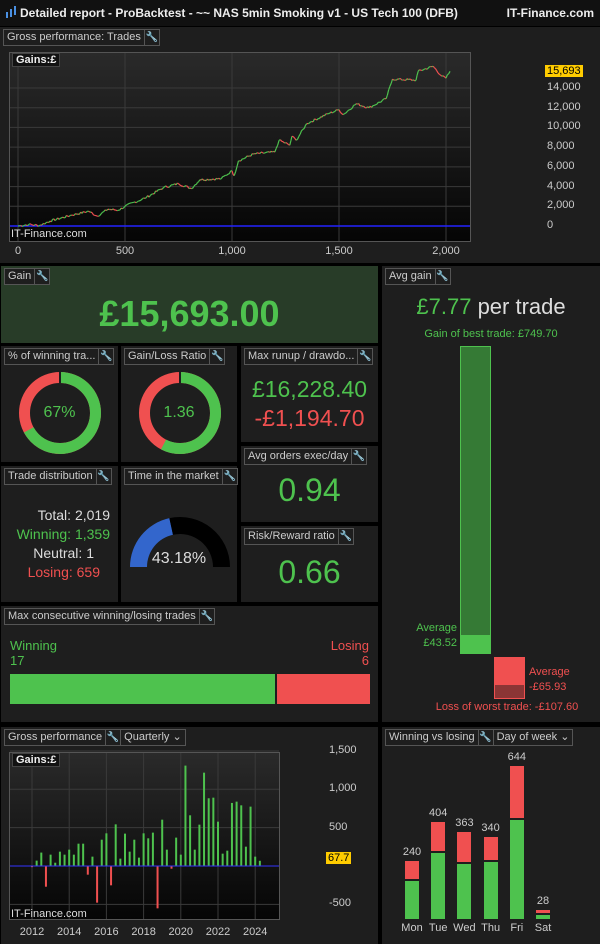 The width and height of the screenshot is (600, 944). What do you see at coordinates (365, 660) in the screenshot?
I see `losing-count: 6` at bounding box center [365, 660].